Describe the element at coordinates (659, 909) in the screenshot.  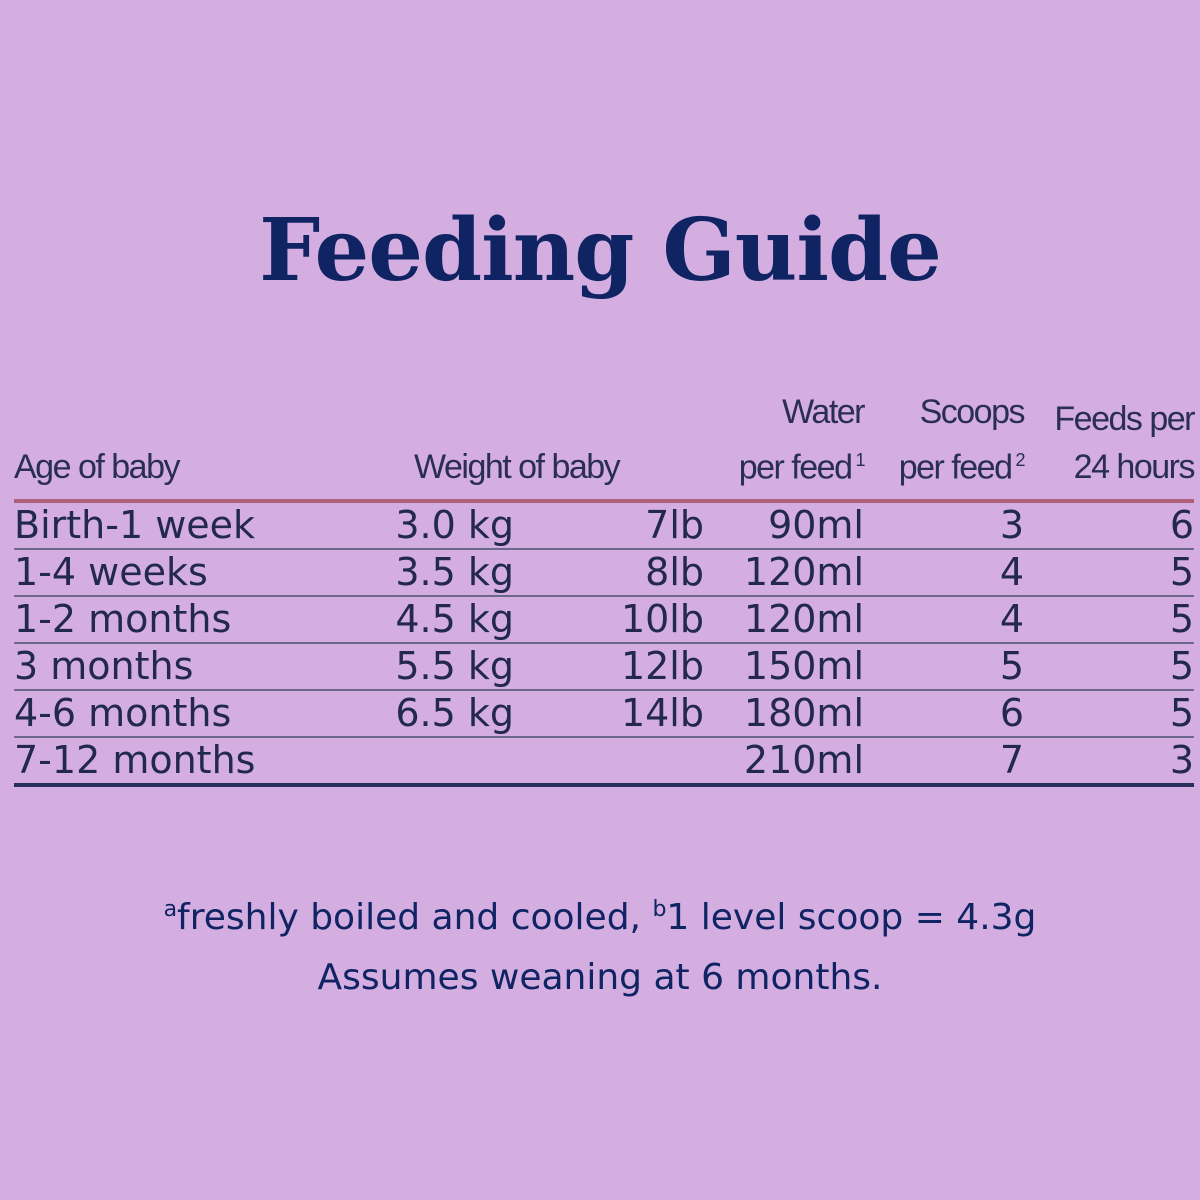
I see `footnote-marker-b: b` at that location.